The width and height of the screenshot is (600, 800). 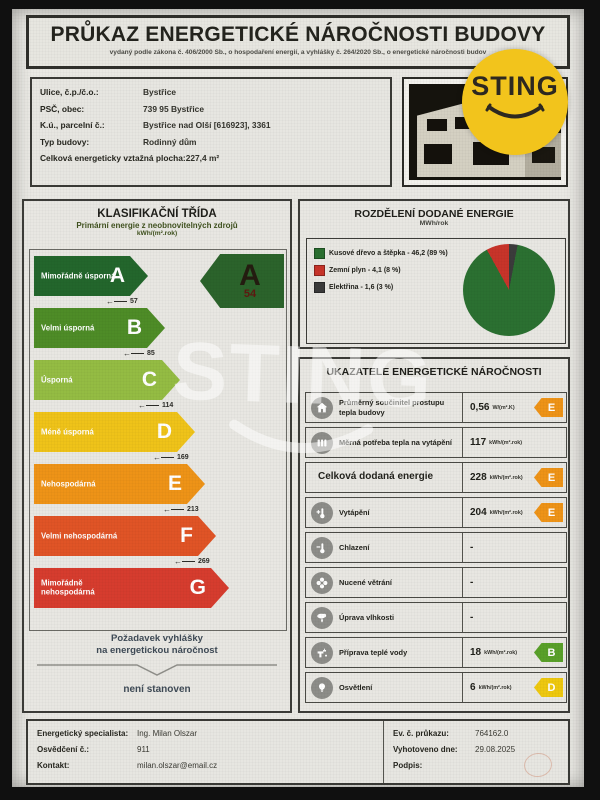 I want to click on info-label: Ulice, č.p./č.o.:, so click(x=69, y=92).